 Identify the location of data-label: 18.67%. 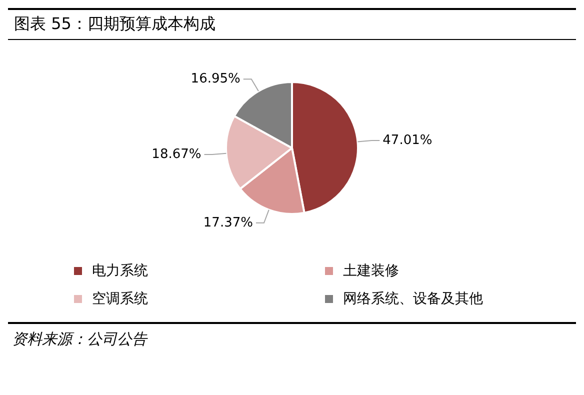
(177, 154).